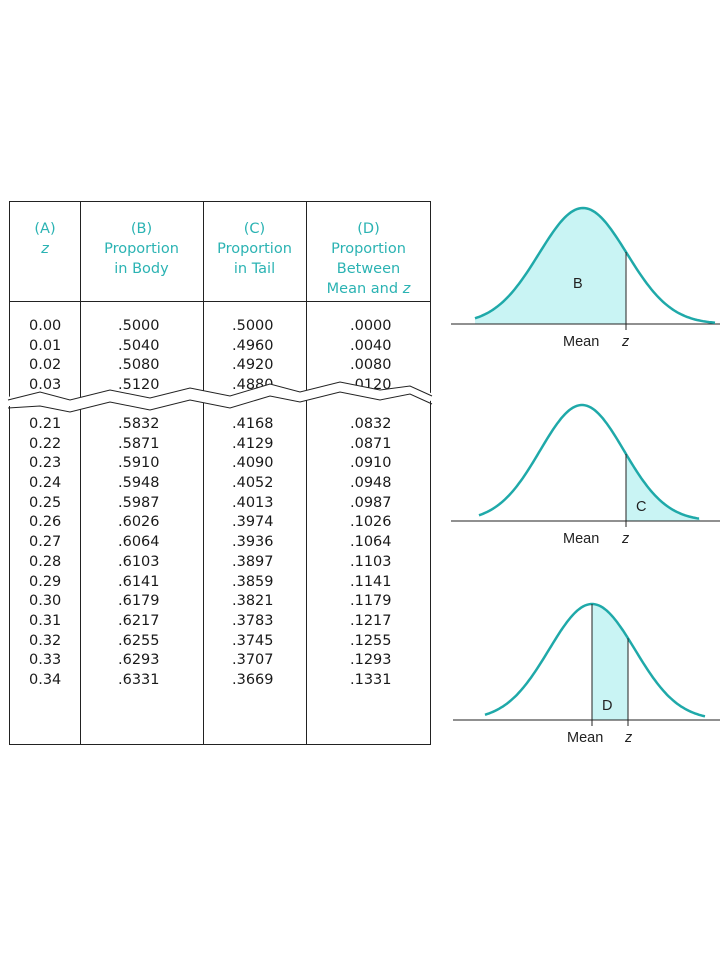 This screenshot has width=720, height=960. What do you see at coordinates (253, 483) in the screenshot?
I see `tail-value: .4052` at bounding box center [253, 483].